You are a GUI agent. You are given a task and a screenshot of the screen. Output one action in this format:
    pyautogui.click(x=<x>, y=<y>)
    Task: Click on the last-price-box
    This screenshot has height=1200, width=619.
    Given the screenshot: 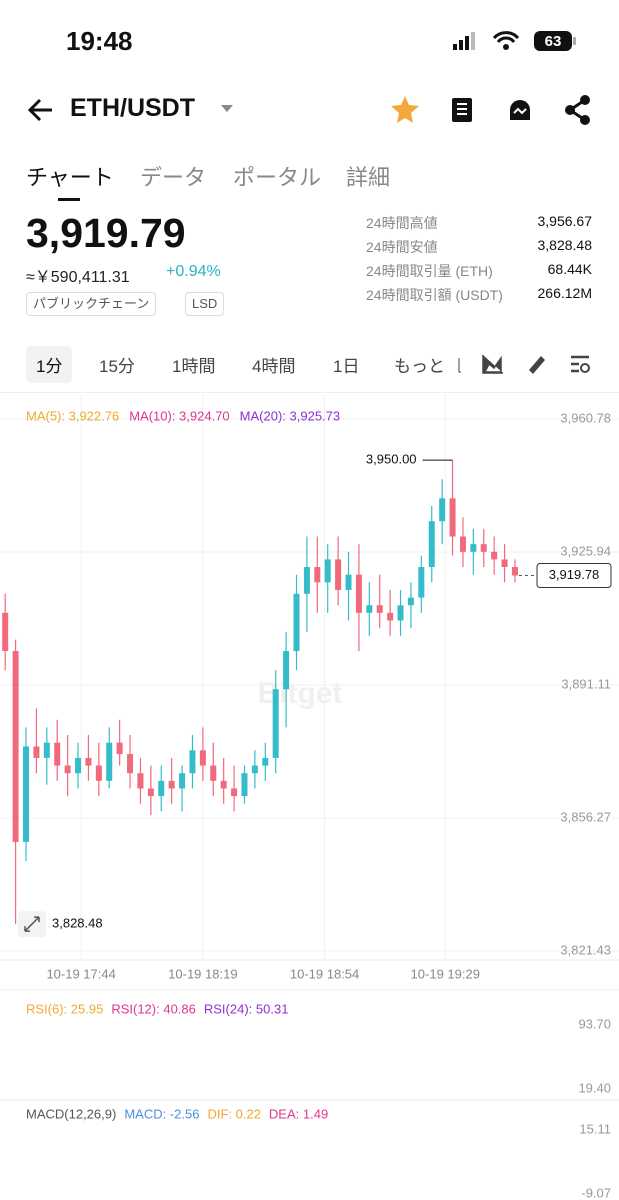 What is the action you would take?
    pyautogui.click(x=574, y=576)
    